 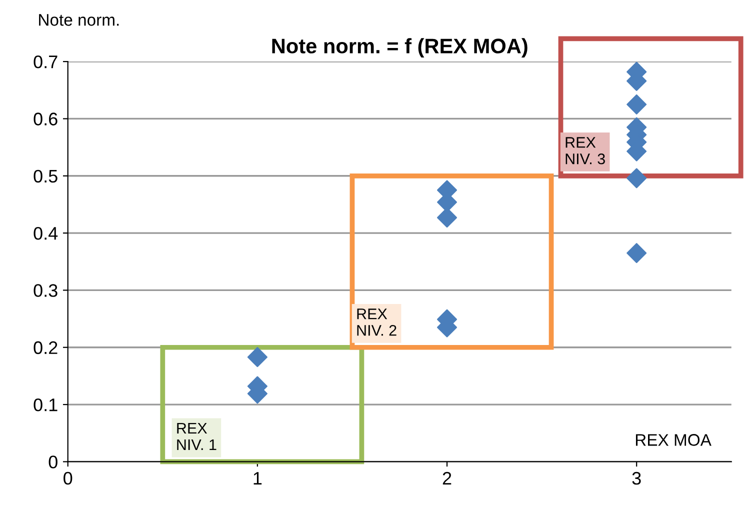 I want to click on y-tick-label: 0, so click(x=53, y=462).